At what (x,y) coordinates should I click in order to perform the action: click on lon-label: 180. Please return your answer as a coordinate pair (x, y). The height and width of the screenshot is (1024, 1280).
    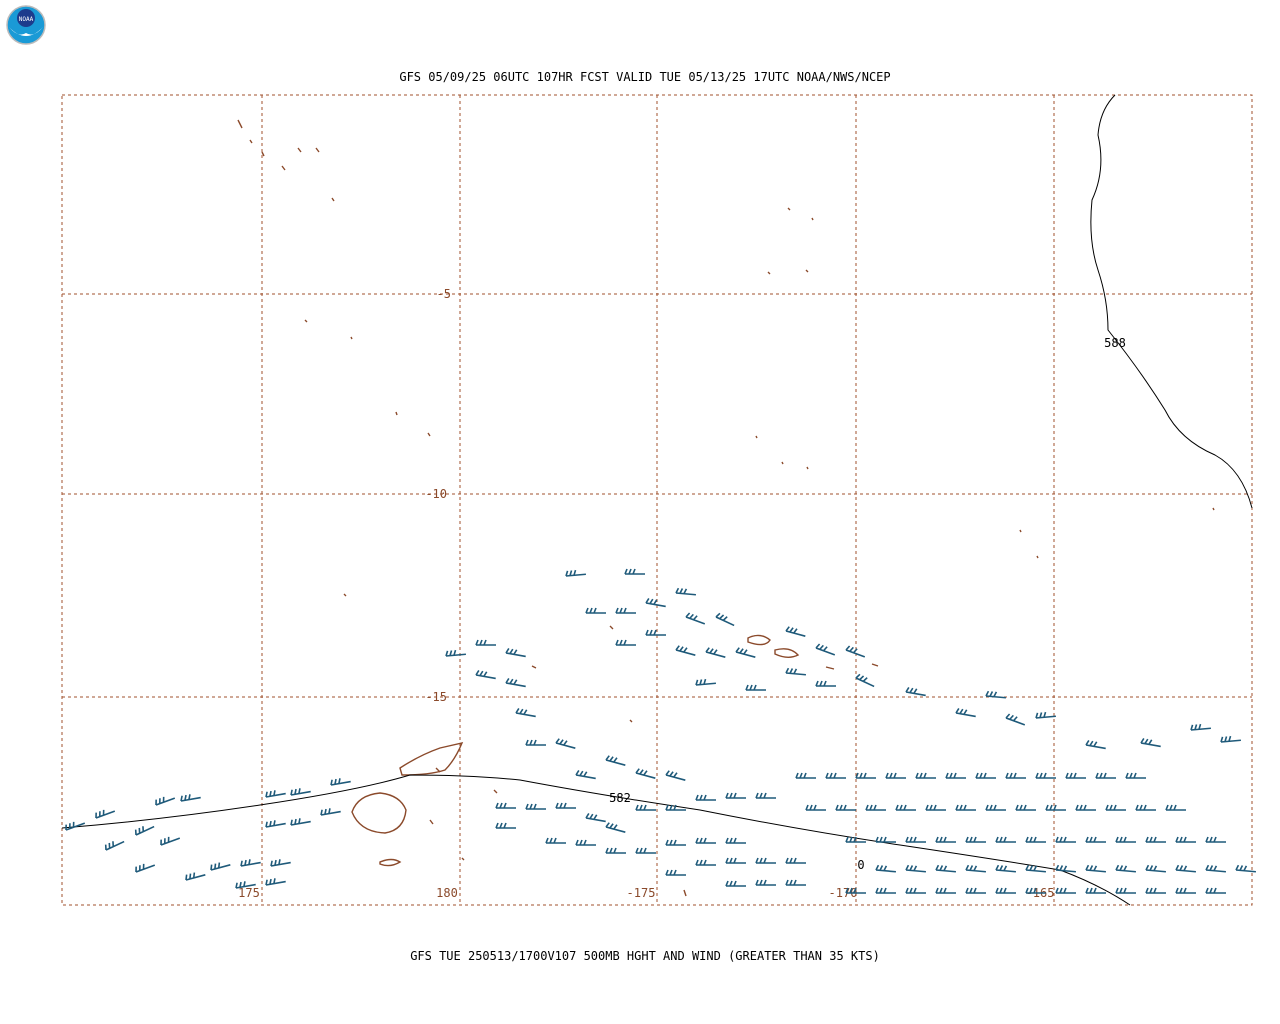
    Looking at the image, I should click on (447, 893).